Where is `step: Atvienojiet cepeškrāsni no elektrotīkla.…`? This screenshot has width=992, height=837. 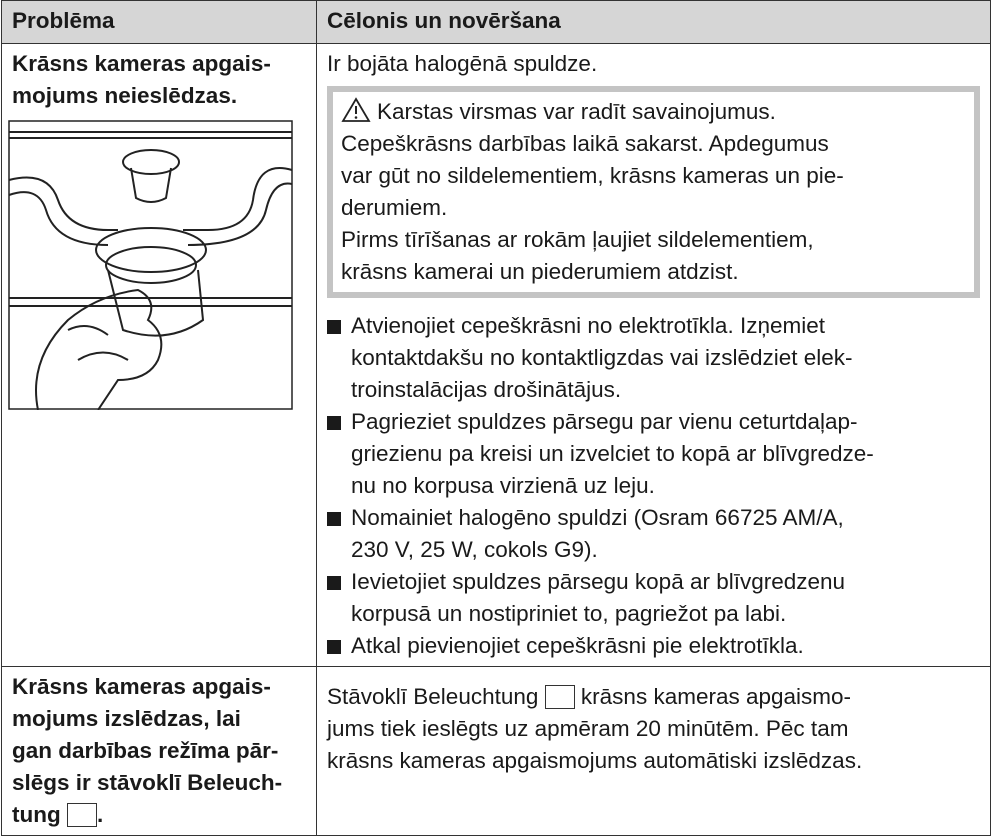 step: Atvienojiet cepeškrāsni no elektrotīkla.… is located at coordinates (653, 358).